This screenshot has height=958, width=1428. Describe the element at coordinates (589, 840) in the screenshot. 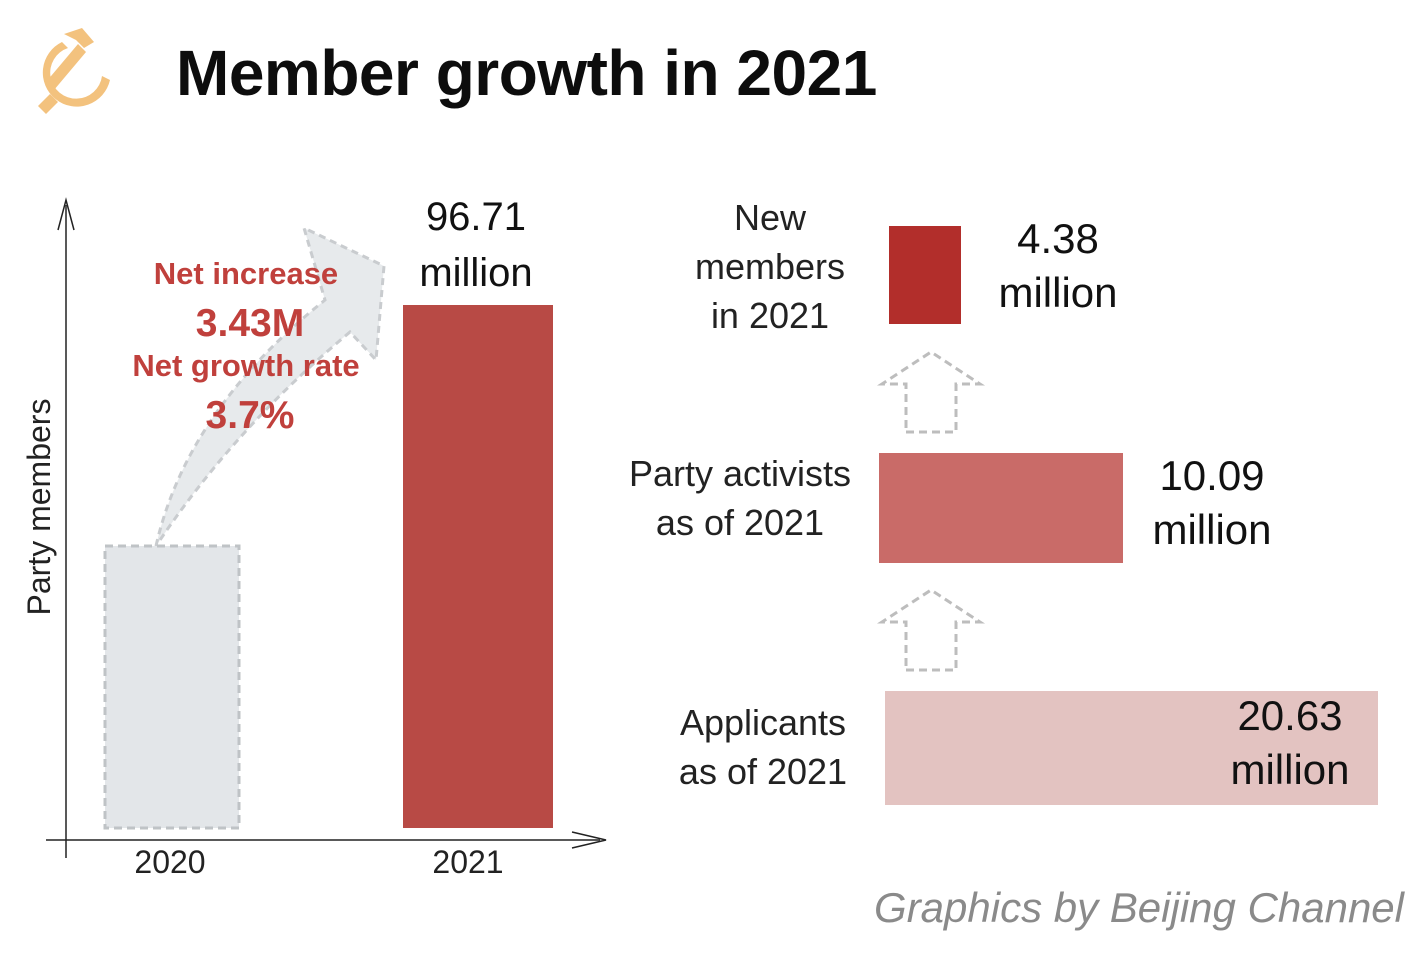

I see `x-axis-arrow` at that location.